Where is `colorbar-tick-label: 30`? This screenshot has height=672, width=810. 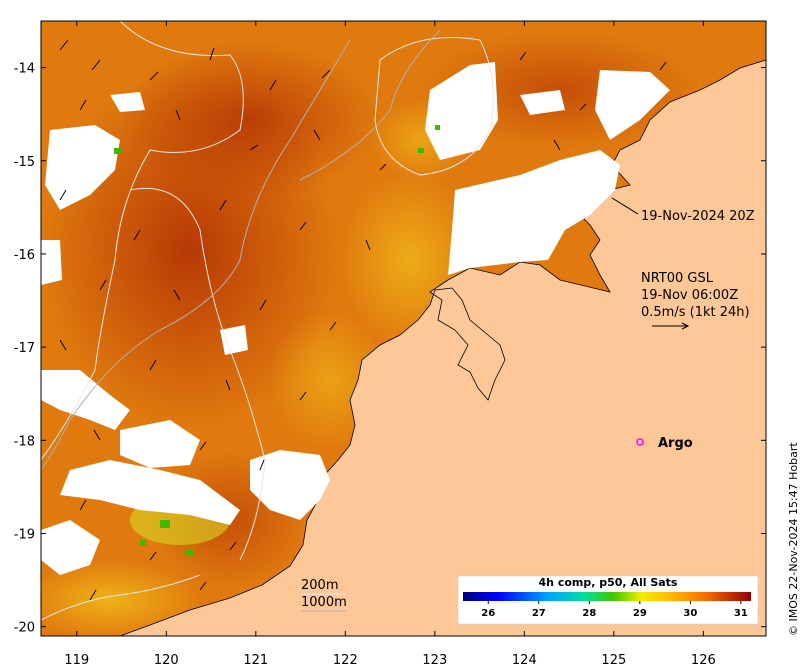
colorbar-tick-label: 30 is located at coordinates (690, 613).